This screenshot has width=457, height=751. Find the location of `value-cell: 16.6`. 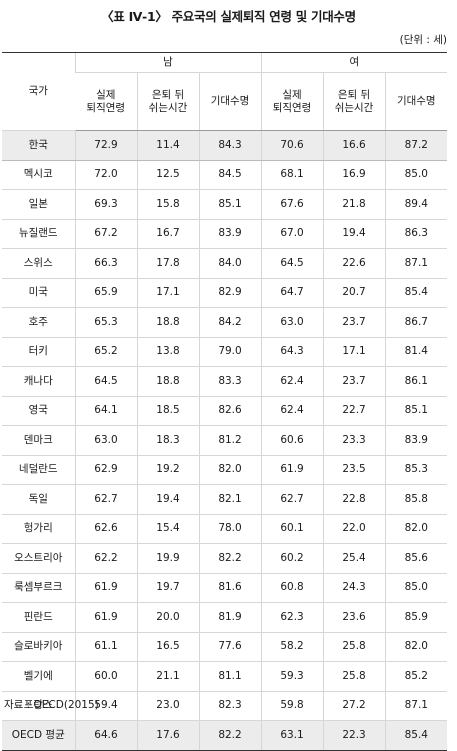

value-cell: 16.6 is located at coordinates (354, 145).